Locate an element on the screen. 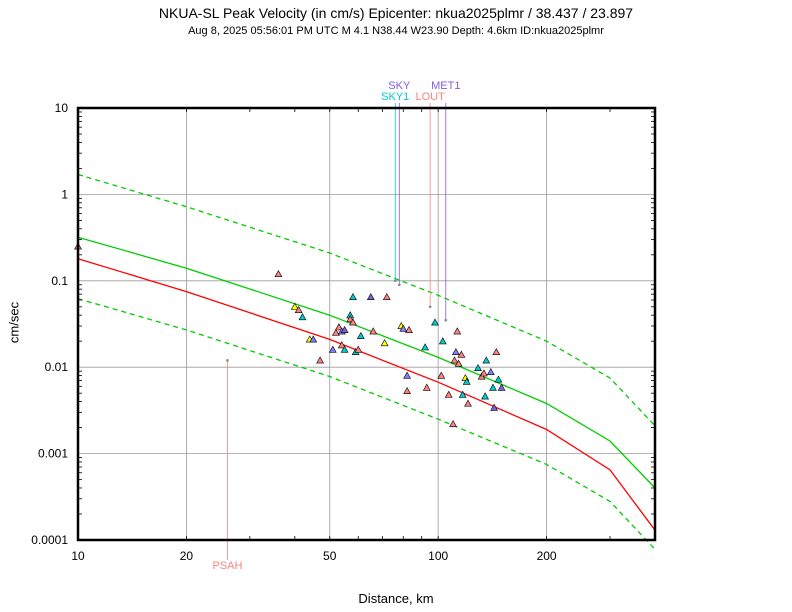 Image resolution: width=792 pixels, height=612 pixels. y-tick-label: 1 is located at coordinates (64, 194).